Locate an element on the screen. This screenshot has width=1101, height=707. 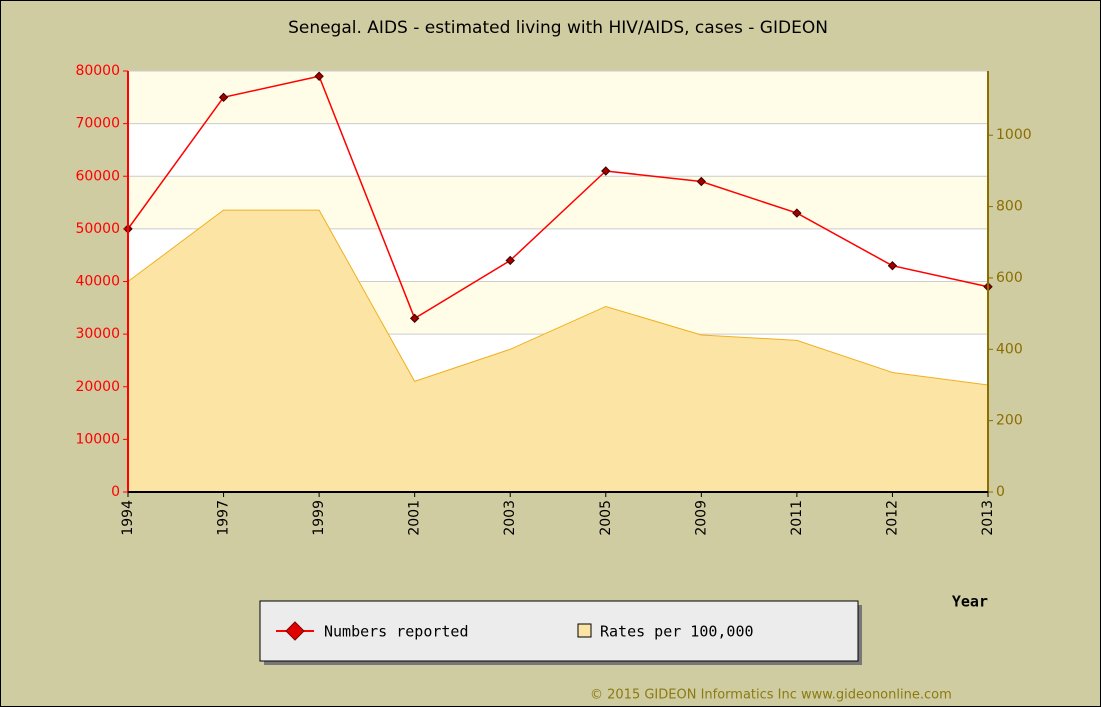
y-tick-label: 30000 is located at coordinates (97, 334).